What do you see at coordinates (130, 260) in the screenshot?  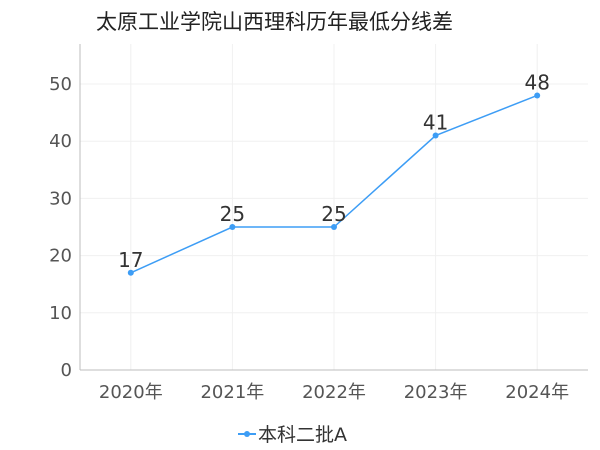 I see `data-label: 17` at bounding box center [130, 260].